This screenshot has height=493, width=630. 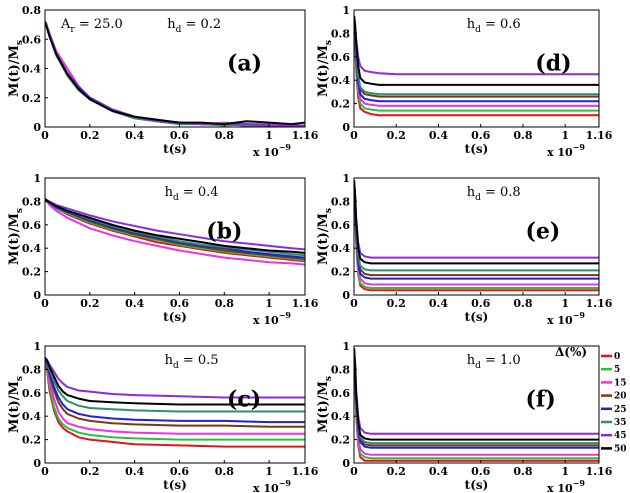 What do you see at coordinates (620, 397) in the screenshot?
I see `legend-entry-20: 20` at bounding box center [620, 397].